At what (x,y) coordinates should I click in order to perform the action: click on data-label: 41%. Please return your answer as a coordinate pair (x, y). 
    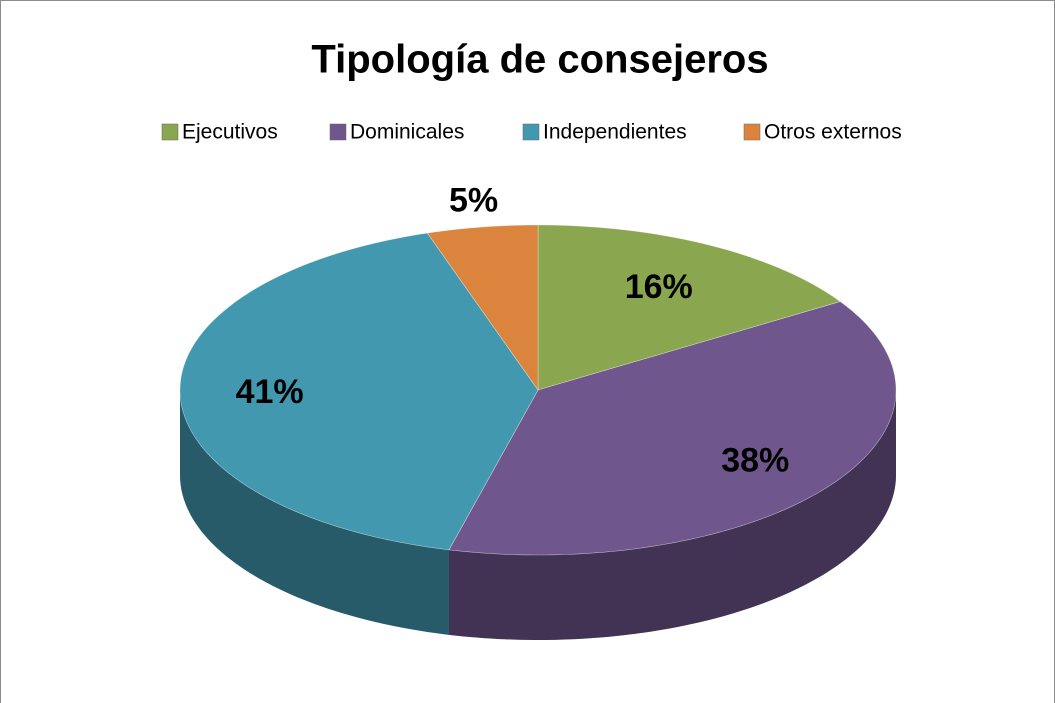
    Looking at the image, I should click on (270, 392).